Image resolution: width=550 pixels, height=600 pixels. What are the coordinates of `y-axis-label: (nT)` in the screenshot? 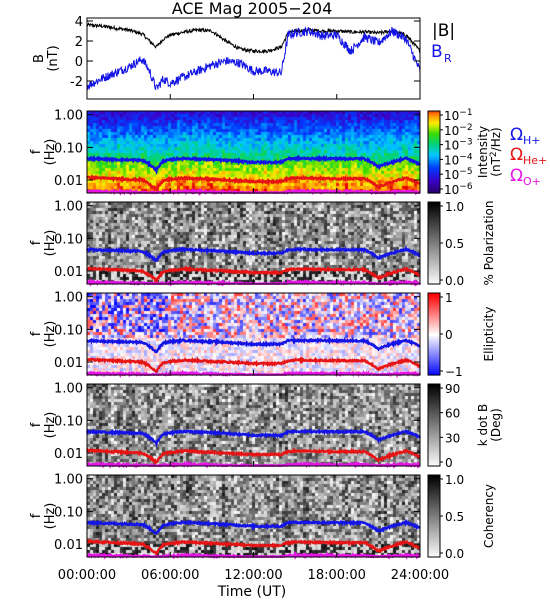 It's located at (53, 58).